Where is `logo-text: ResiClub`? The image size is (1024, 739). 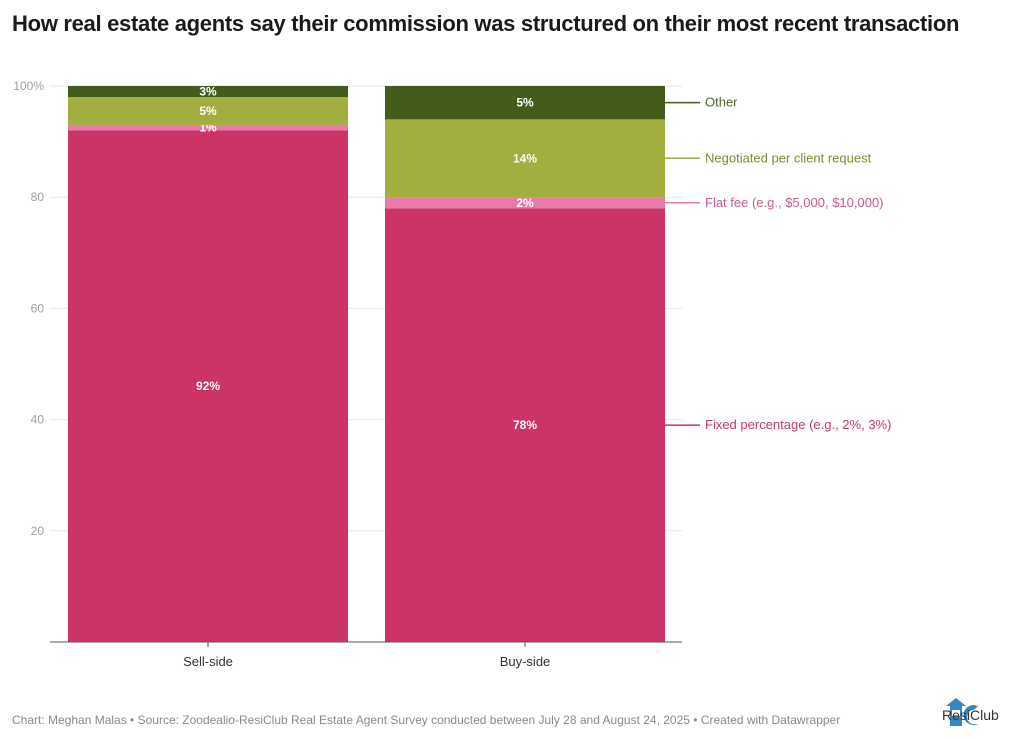 logo-text: ResiClub is located at coordinates (970, 715).